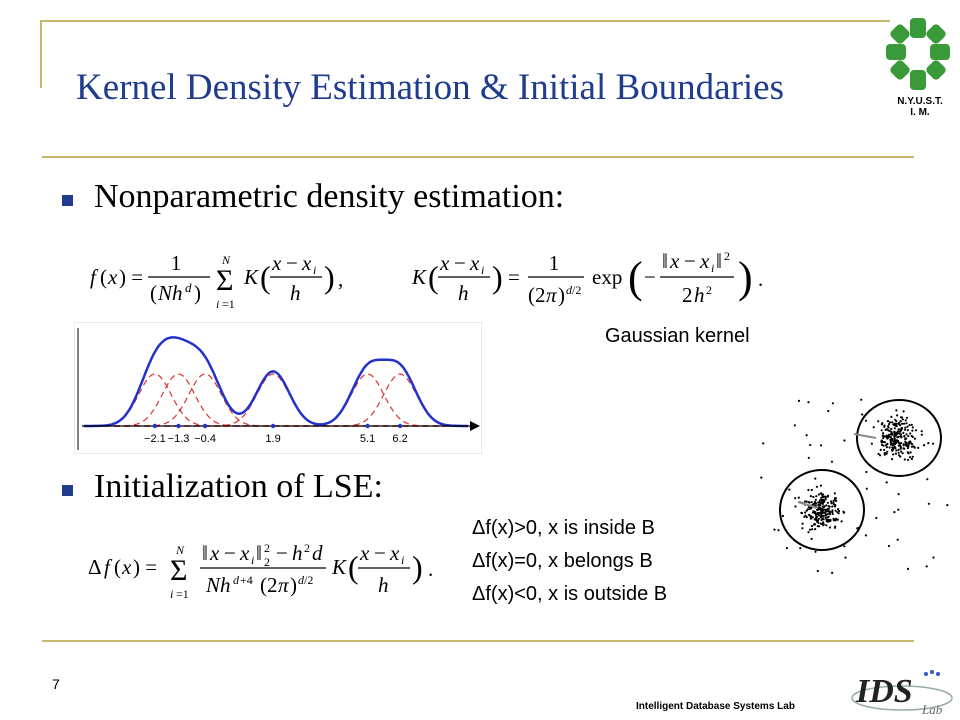 The height and width of the screenshot is (720, 960). Describe the element at coordinates (920, 101) in the screenshot. I see `logo-line1: N.Y.U.S.T.` at that location.